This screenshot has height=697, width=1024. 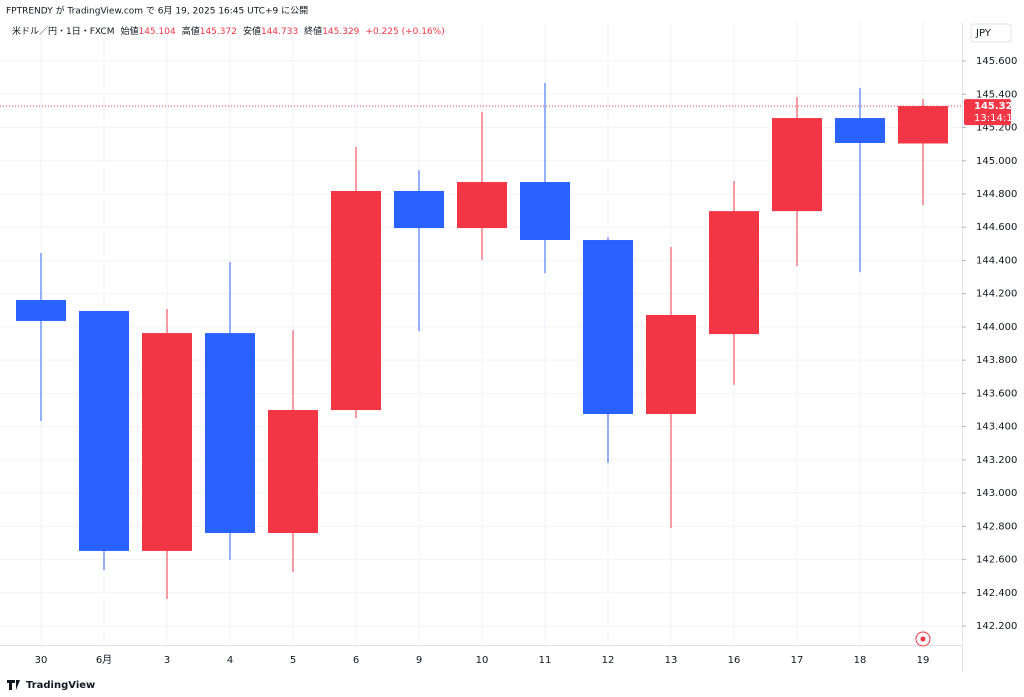 I want to click on legend-item: 終値, so click(x=313, y=31).